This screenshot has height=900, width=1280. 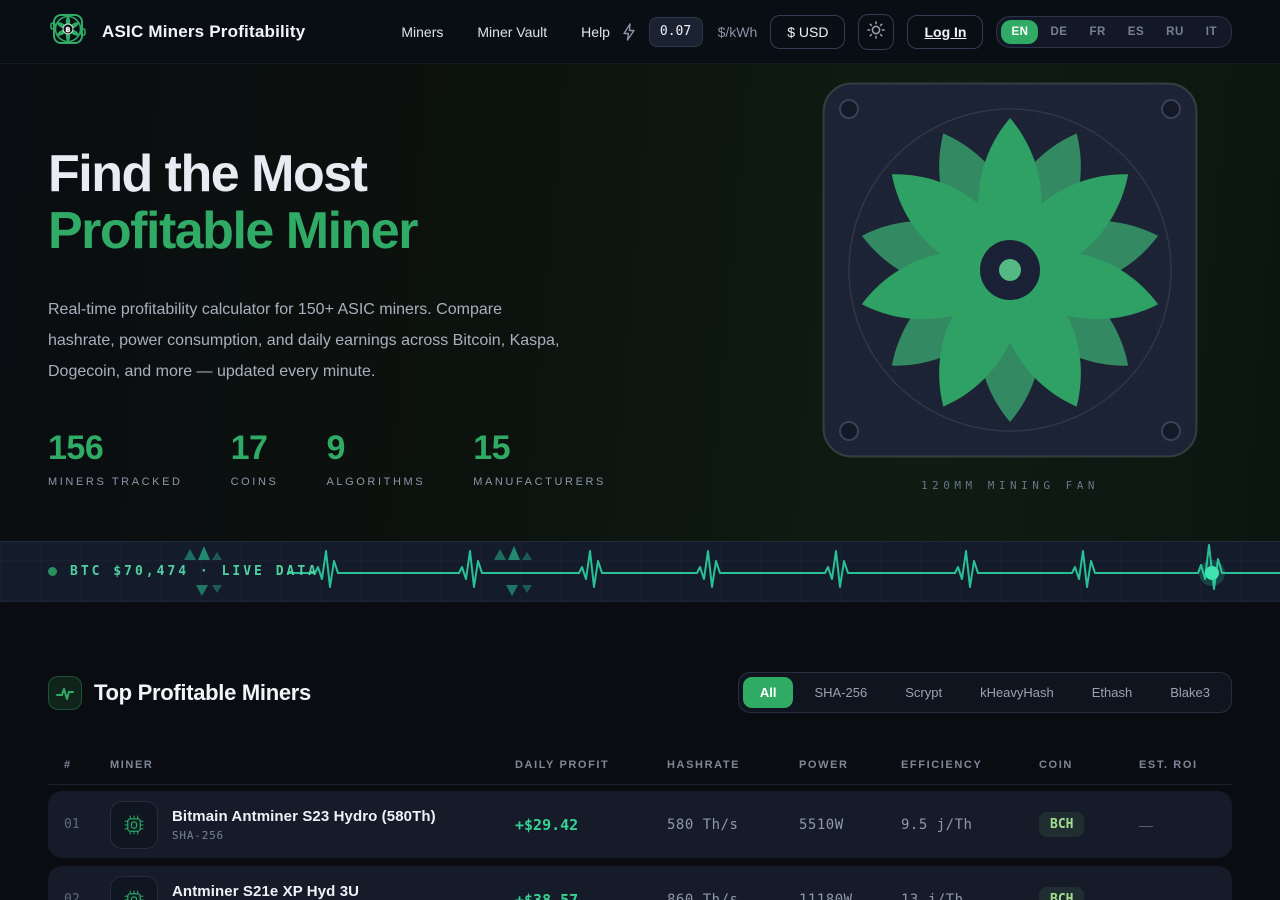 I want to click on hero-stat-miners-tracked: 156 MINERS TRACKED, so click(x=115, y=458).